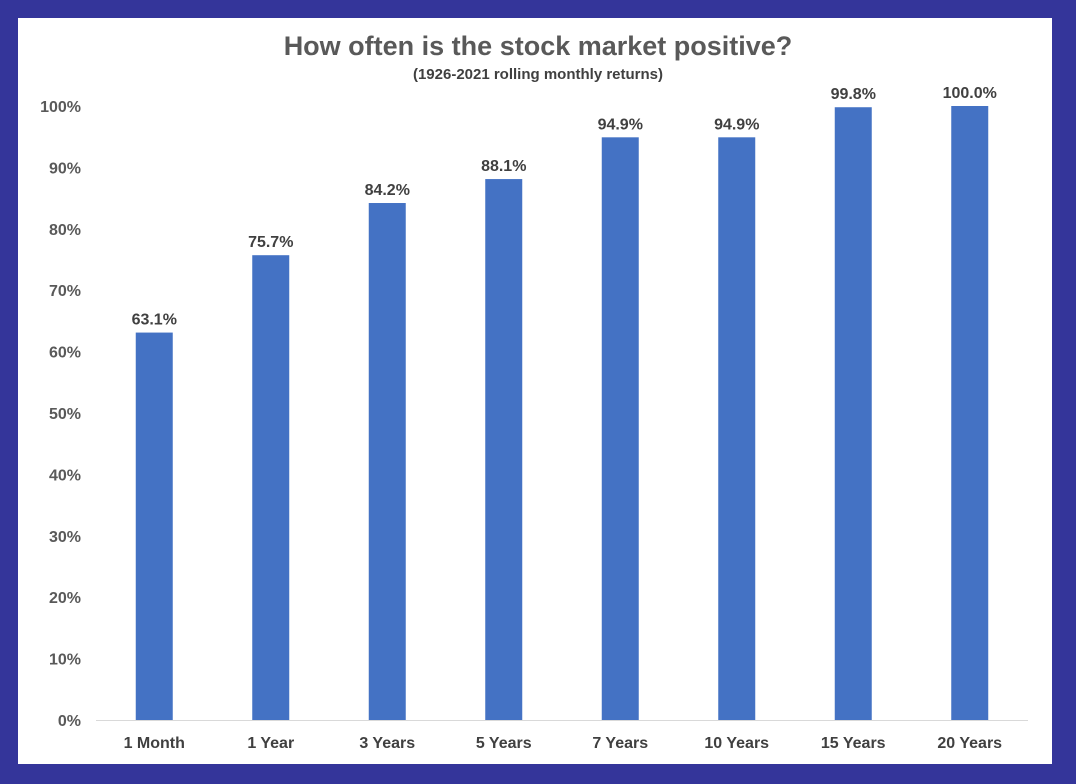 The height and width of the screenshot is (784, 1076). What do you see at coordinates (65, 230) in the screenshot?
I see `y-tick-label: 80%` at bounding box center [65, 230].